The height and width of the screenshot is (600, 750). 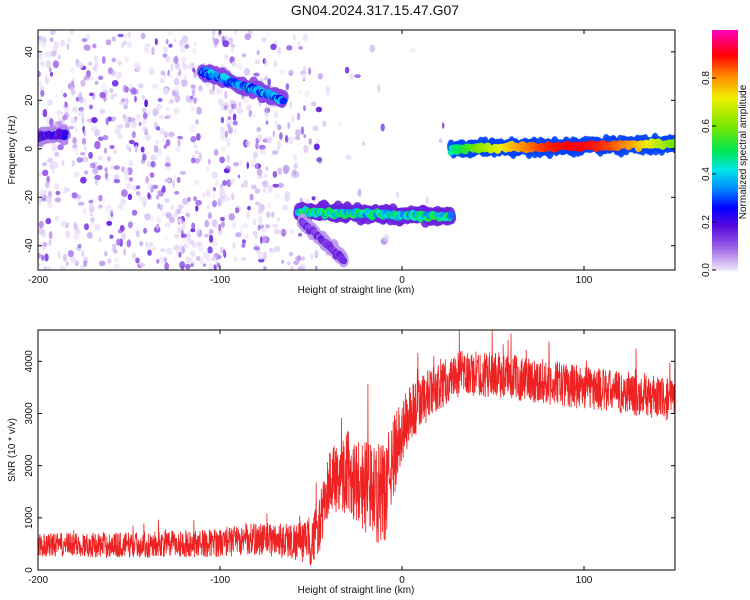 What do you see at coordinates (29, 100) in the screenshot?
I see `y-tick-label: 20` at bounding box center [29, 100].